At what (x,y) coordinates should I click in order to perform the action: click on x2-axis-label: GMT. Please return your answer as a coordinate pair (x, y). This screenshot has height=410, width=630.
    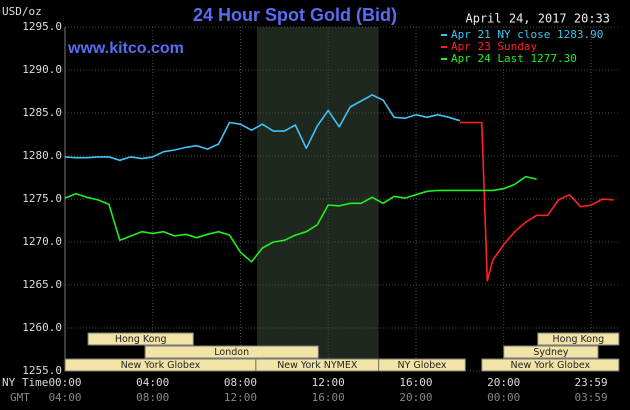
    Looking at the image, I should click on (20, 397).